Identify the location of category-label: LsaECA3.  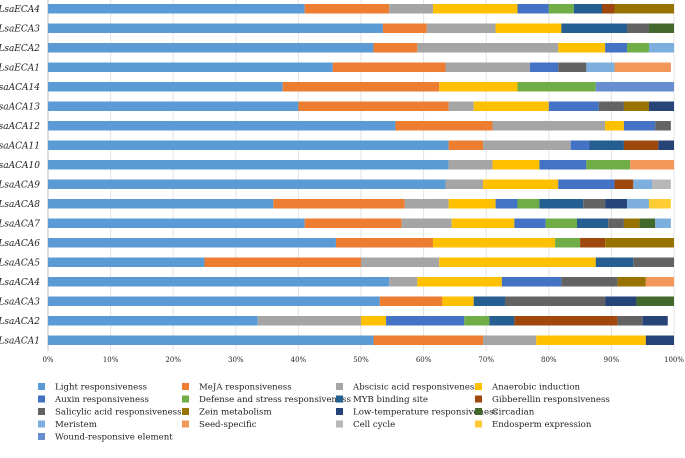
(20, 29).